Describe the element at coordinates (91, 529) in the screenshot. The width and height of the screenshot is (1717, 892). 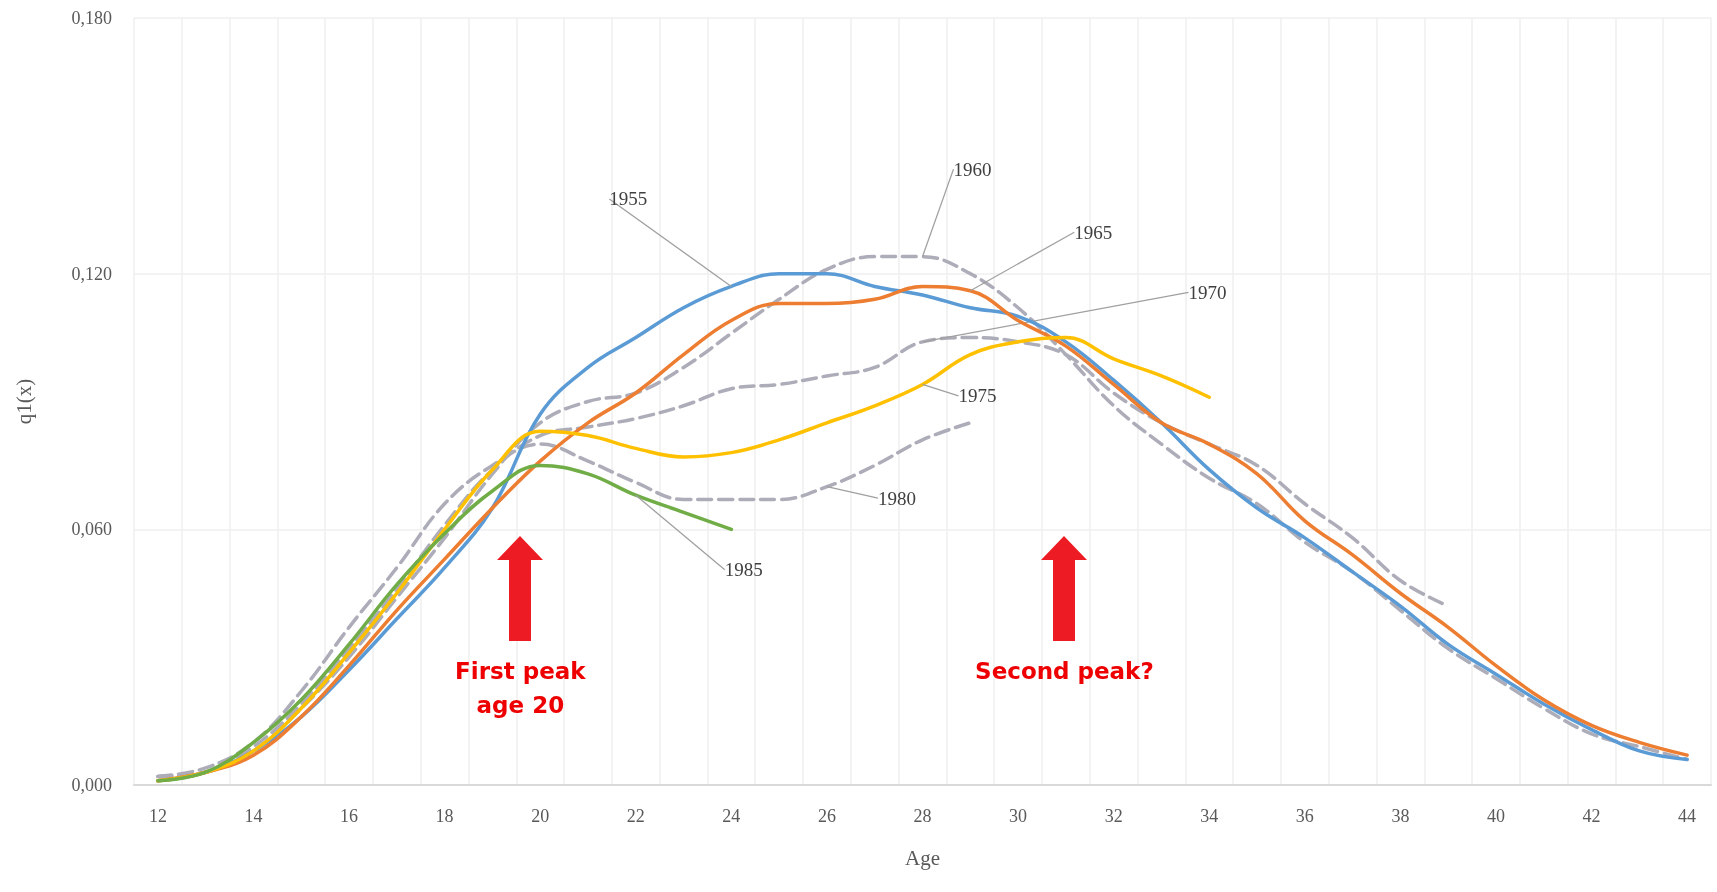
I see `y-tick-label: 0,060` at that location.